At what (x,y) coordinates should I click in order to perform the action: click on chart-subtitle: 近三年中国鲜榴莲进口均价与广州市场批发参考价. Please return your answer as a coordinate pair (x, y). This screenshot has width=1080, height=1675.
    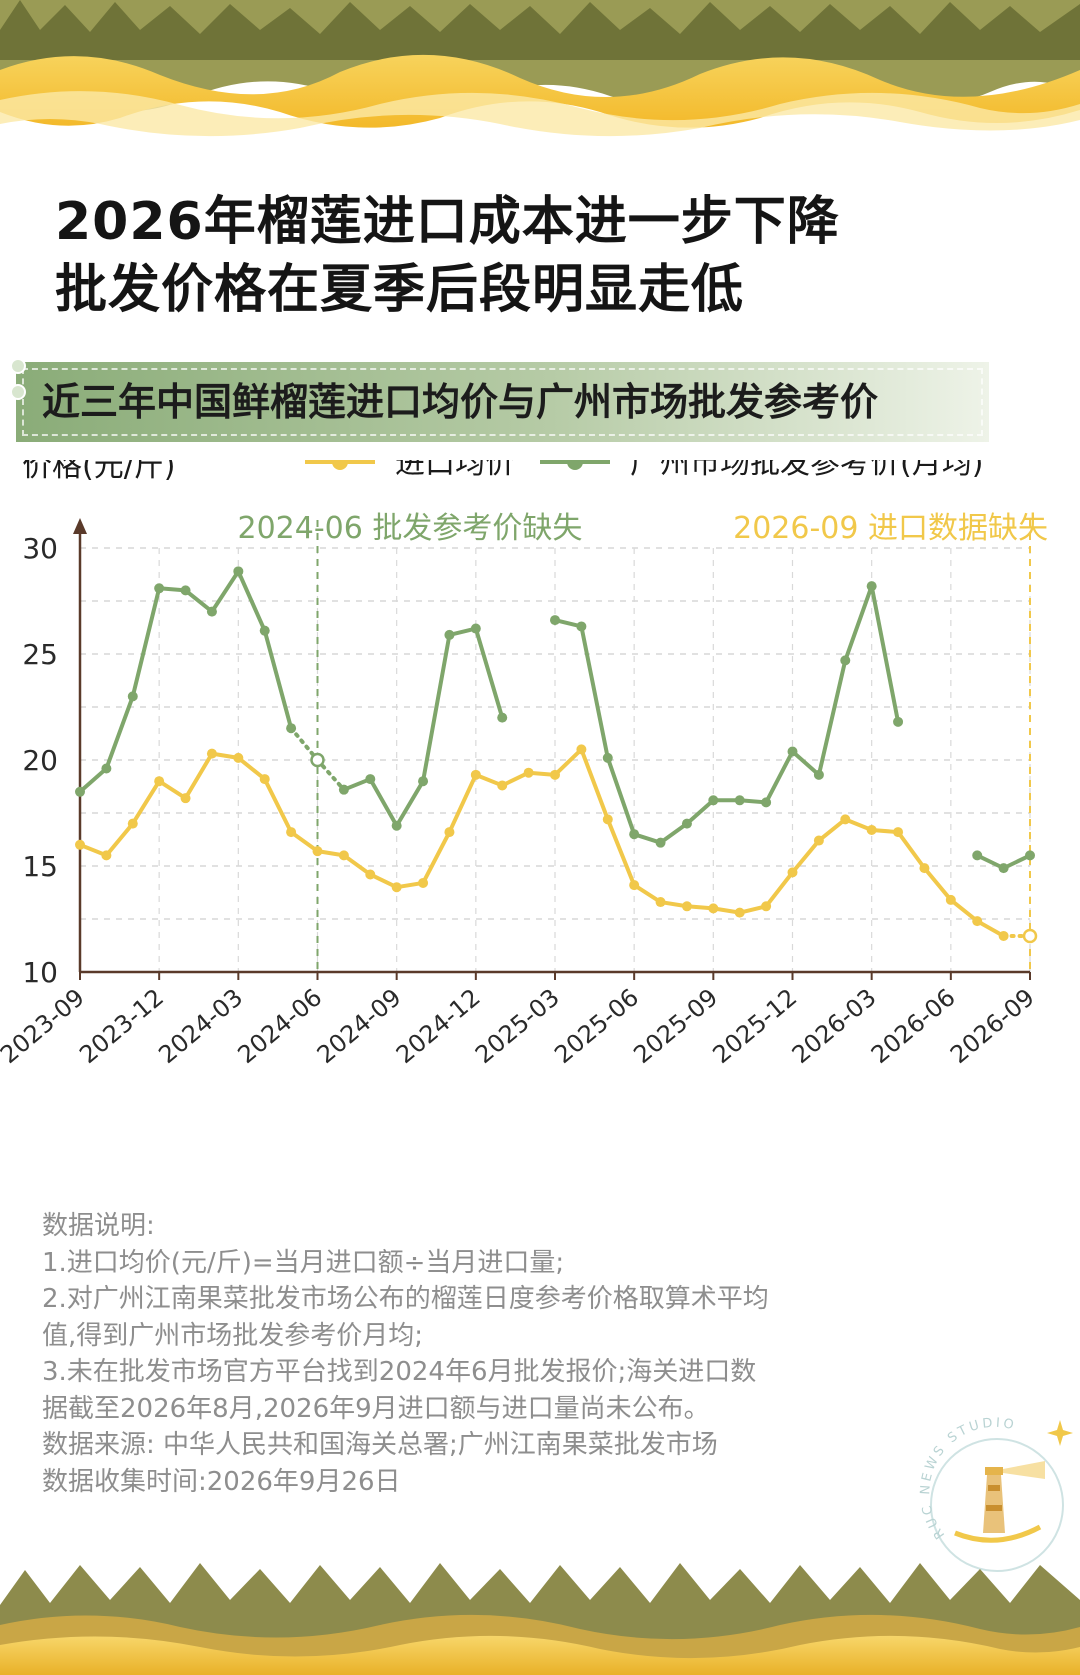
    Looking at the image, I should click on (460, 402).